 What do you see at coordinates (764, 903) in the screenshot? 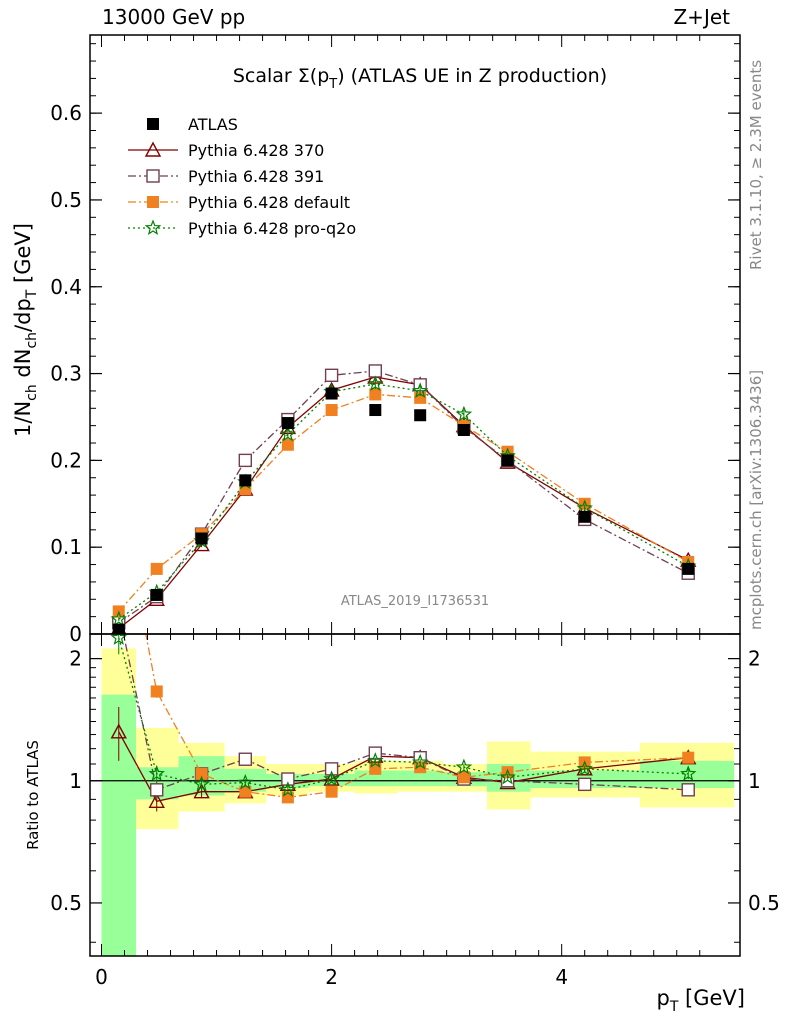
I see `ratio-tick-label-right: 0.5` at bounding box center [764, 903].